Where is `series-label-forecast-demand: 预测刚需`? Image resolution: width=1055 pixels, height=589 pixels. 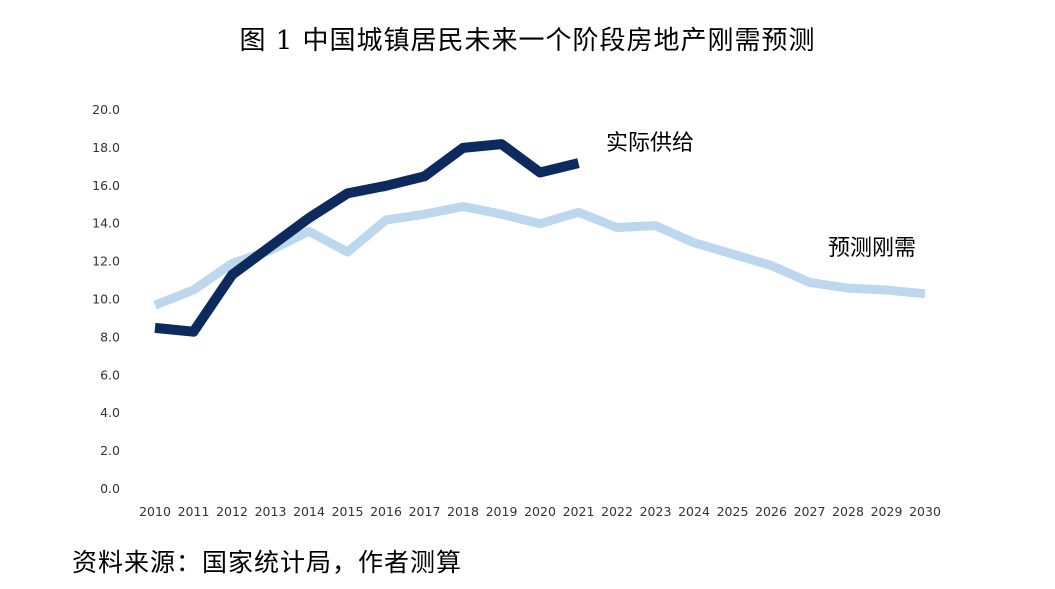
series-label-forecast-demand: 预测刚需 is located at coordinates (872, 248).